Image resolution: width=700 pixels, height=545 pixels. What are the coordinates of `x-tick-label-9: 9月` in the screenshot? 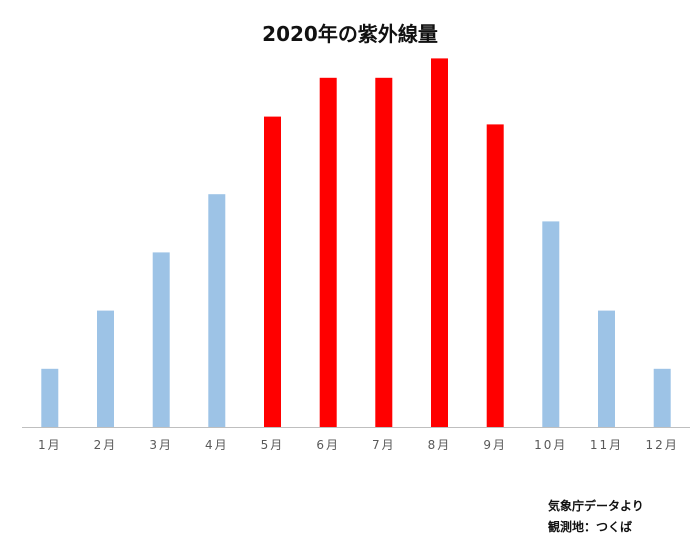 It's located at (495, 445).